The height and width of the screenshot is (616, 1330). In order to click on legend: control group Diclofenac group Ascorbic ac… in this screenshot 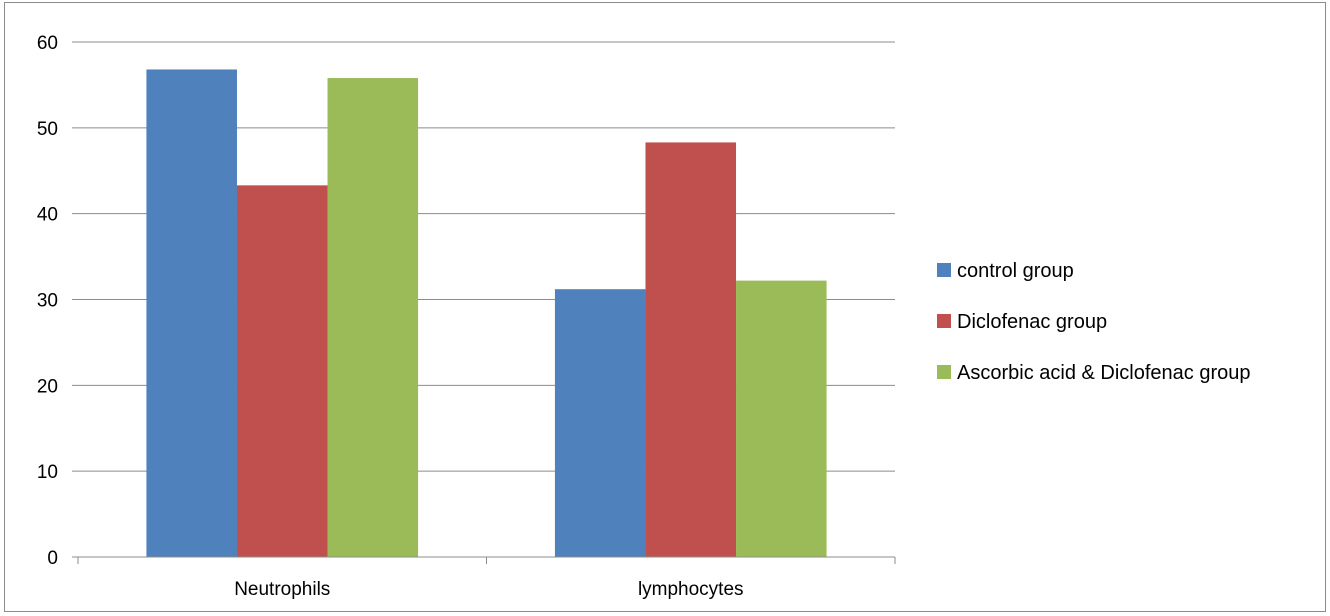, I will do `click(1093, 322)`.